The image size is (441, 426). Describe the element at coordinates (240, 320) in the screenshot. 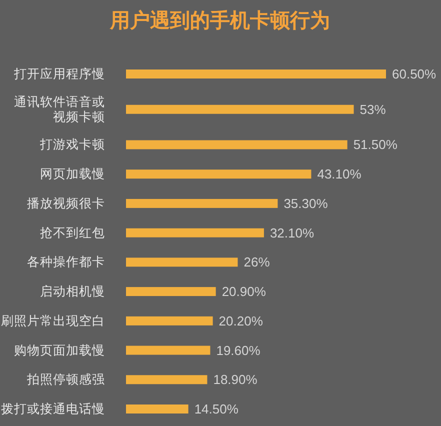

I see `value-label: 20.20%` at that location.